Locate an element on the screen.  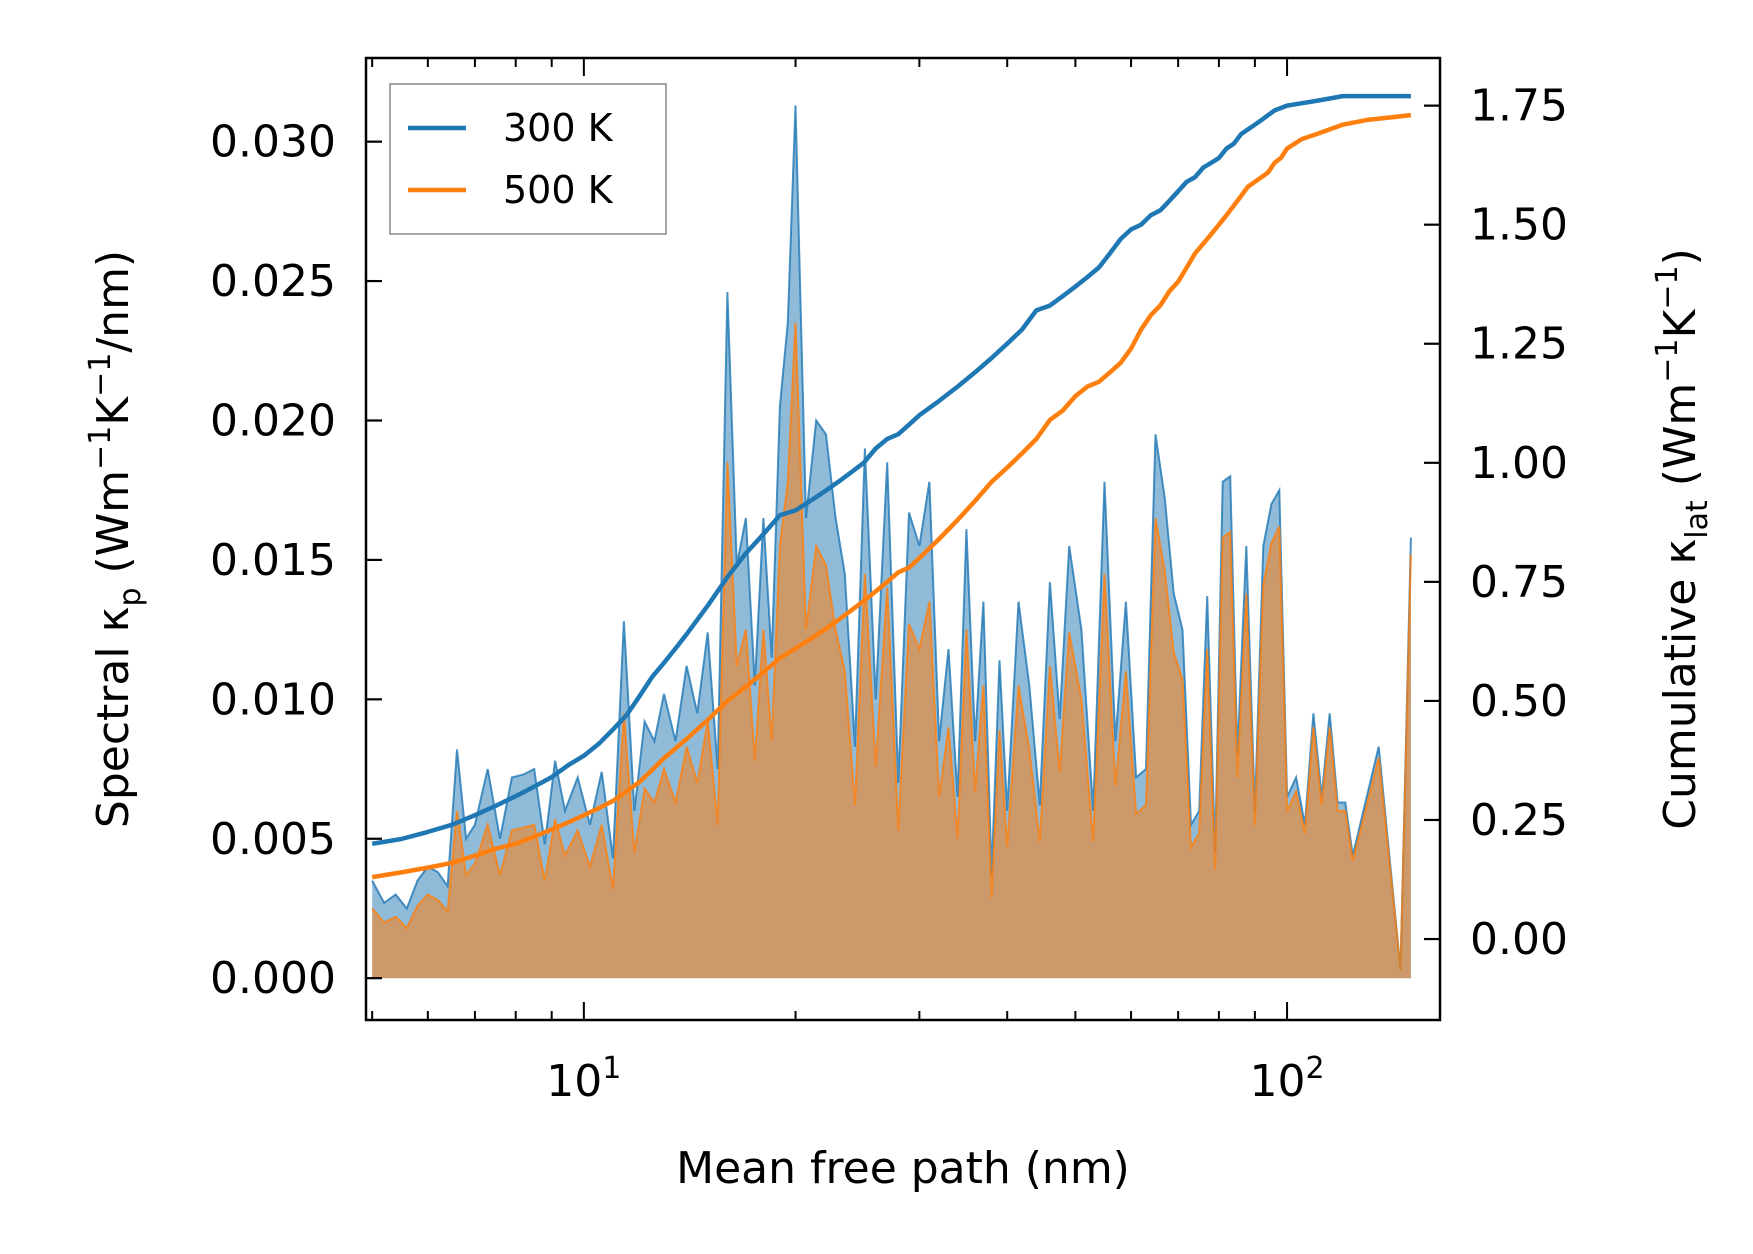
x-axis-title: Mean free path (nm) is located at coordinates (903, 1168).